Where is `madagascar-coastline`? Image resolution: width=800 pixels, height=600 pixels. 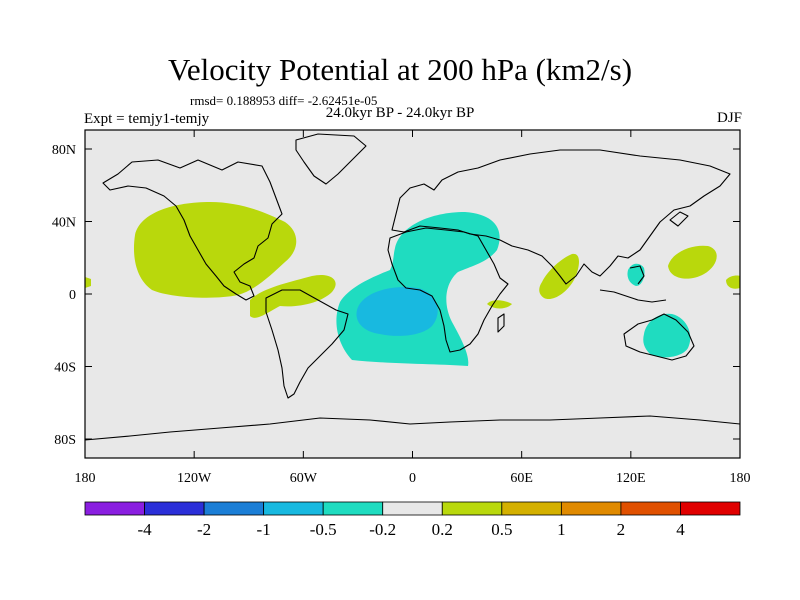 madagascar-coastline is located at coordinates (501, 323).